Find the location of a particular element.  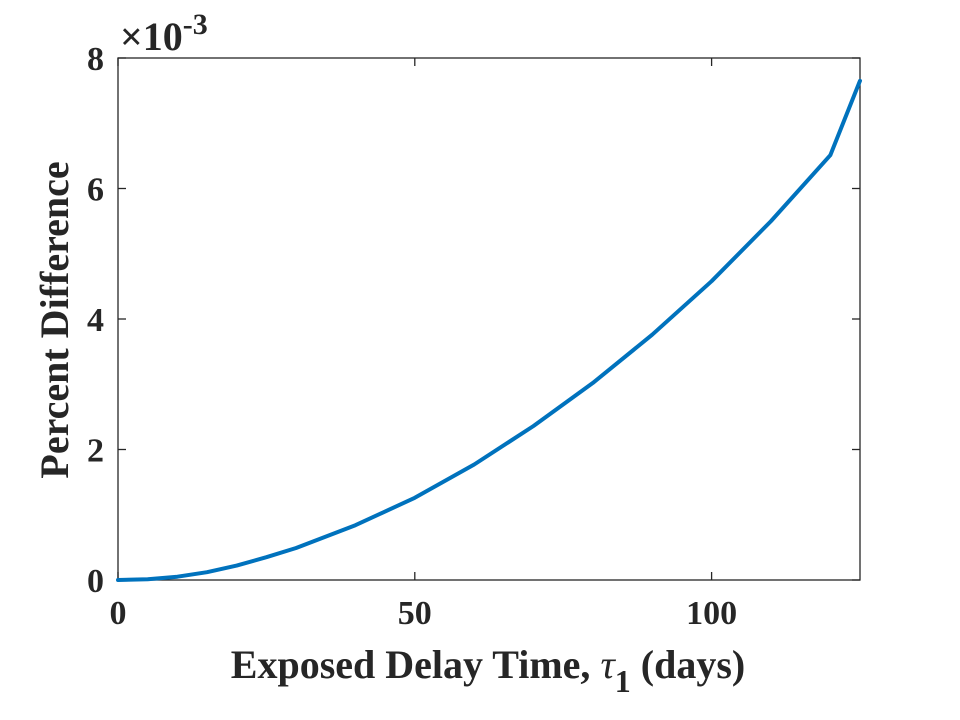

x-axis-label: Exposed Delay Time, τ1 (days) is located at coordinates (488, 670).